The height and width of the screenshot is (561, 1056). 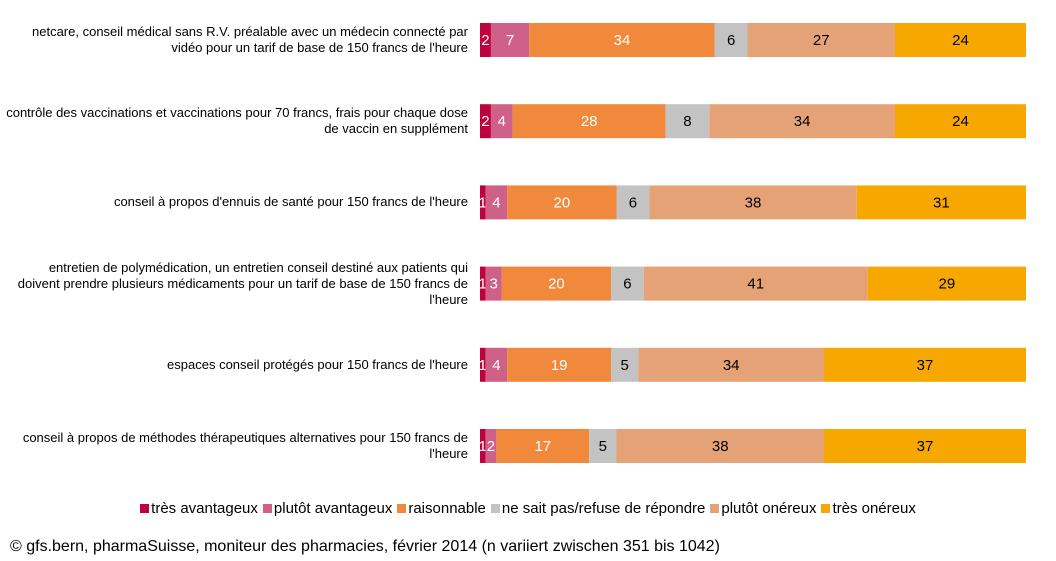 I want to click on legend-item: ne sait pas/refuse de répondre, so click(x=598, y=508).